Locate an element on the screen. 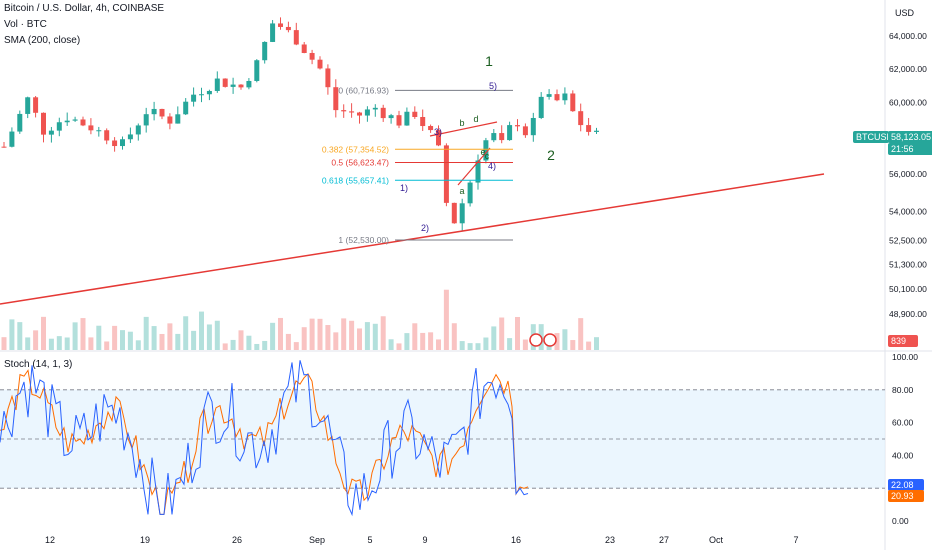 This screenshot has width=932, height=550. wave-label: e is located at coordinates (482, 152).